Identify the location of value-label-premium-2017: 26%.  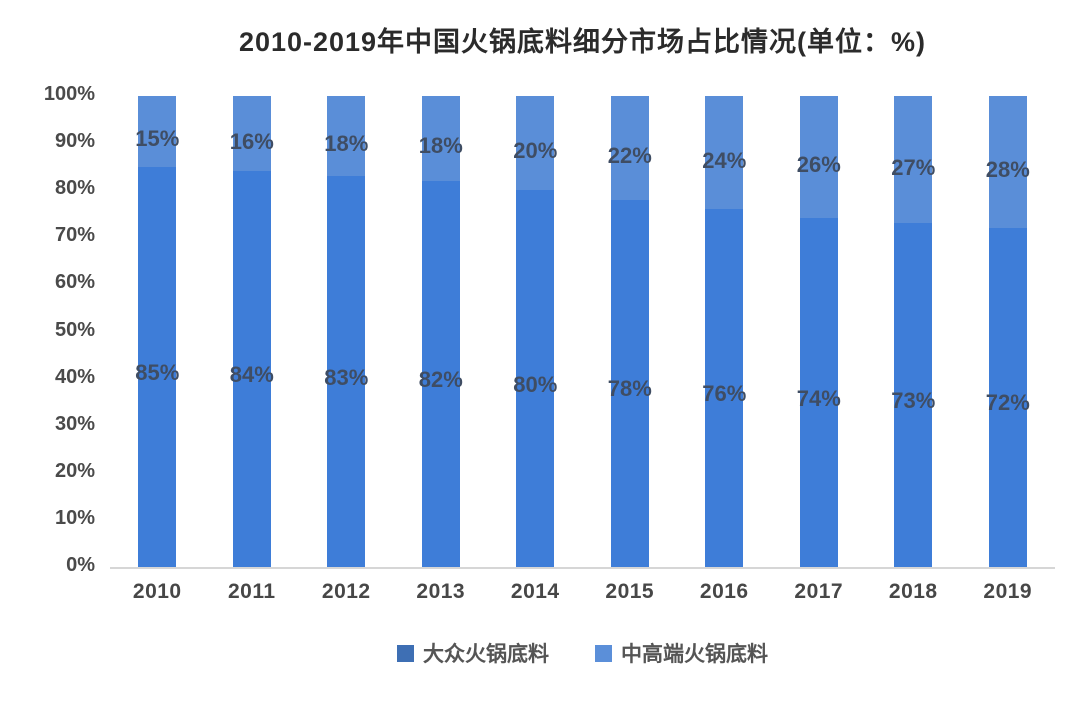
(818, 165).